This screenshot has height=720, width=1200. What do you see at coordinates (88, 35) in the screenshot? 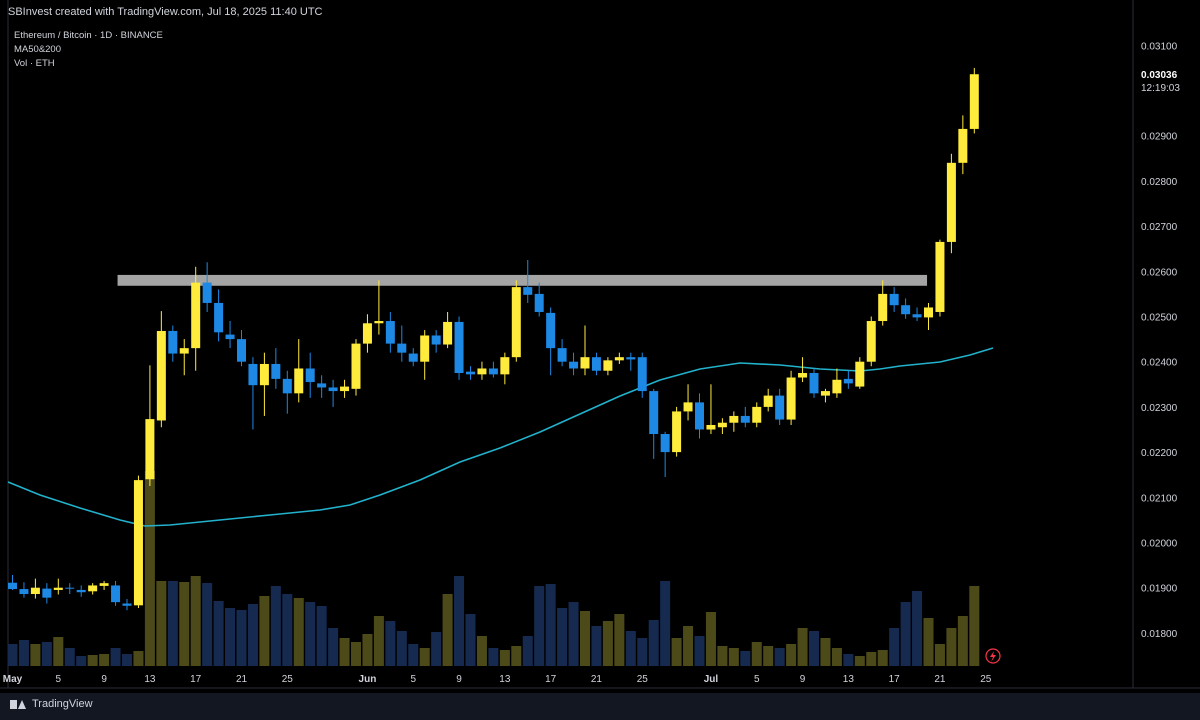
I see `symbol-legend: Ethereum / Bitcoin · 1D · BINANCE` at bounding box center [88, 35].